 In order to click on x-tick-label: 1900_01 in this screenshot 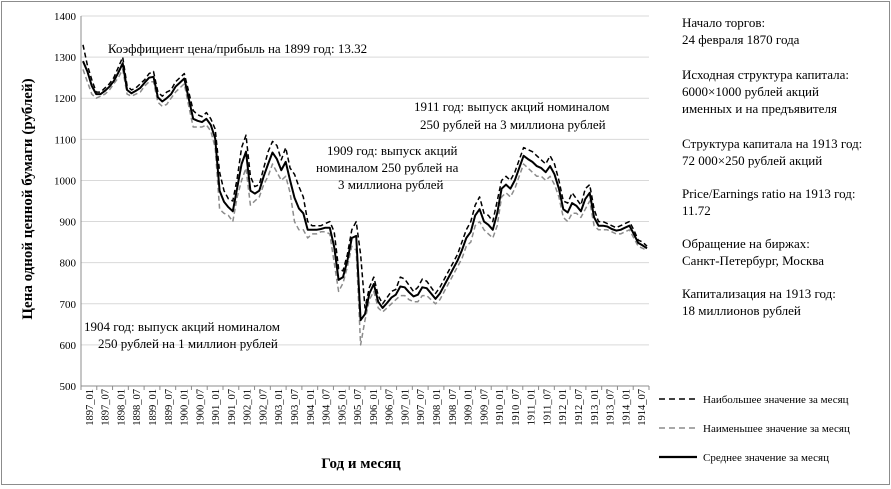, I will do `click(185, 407)`.